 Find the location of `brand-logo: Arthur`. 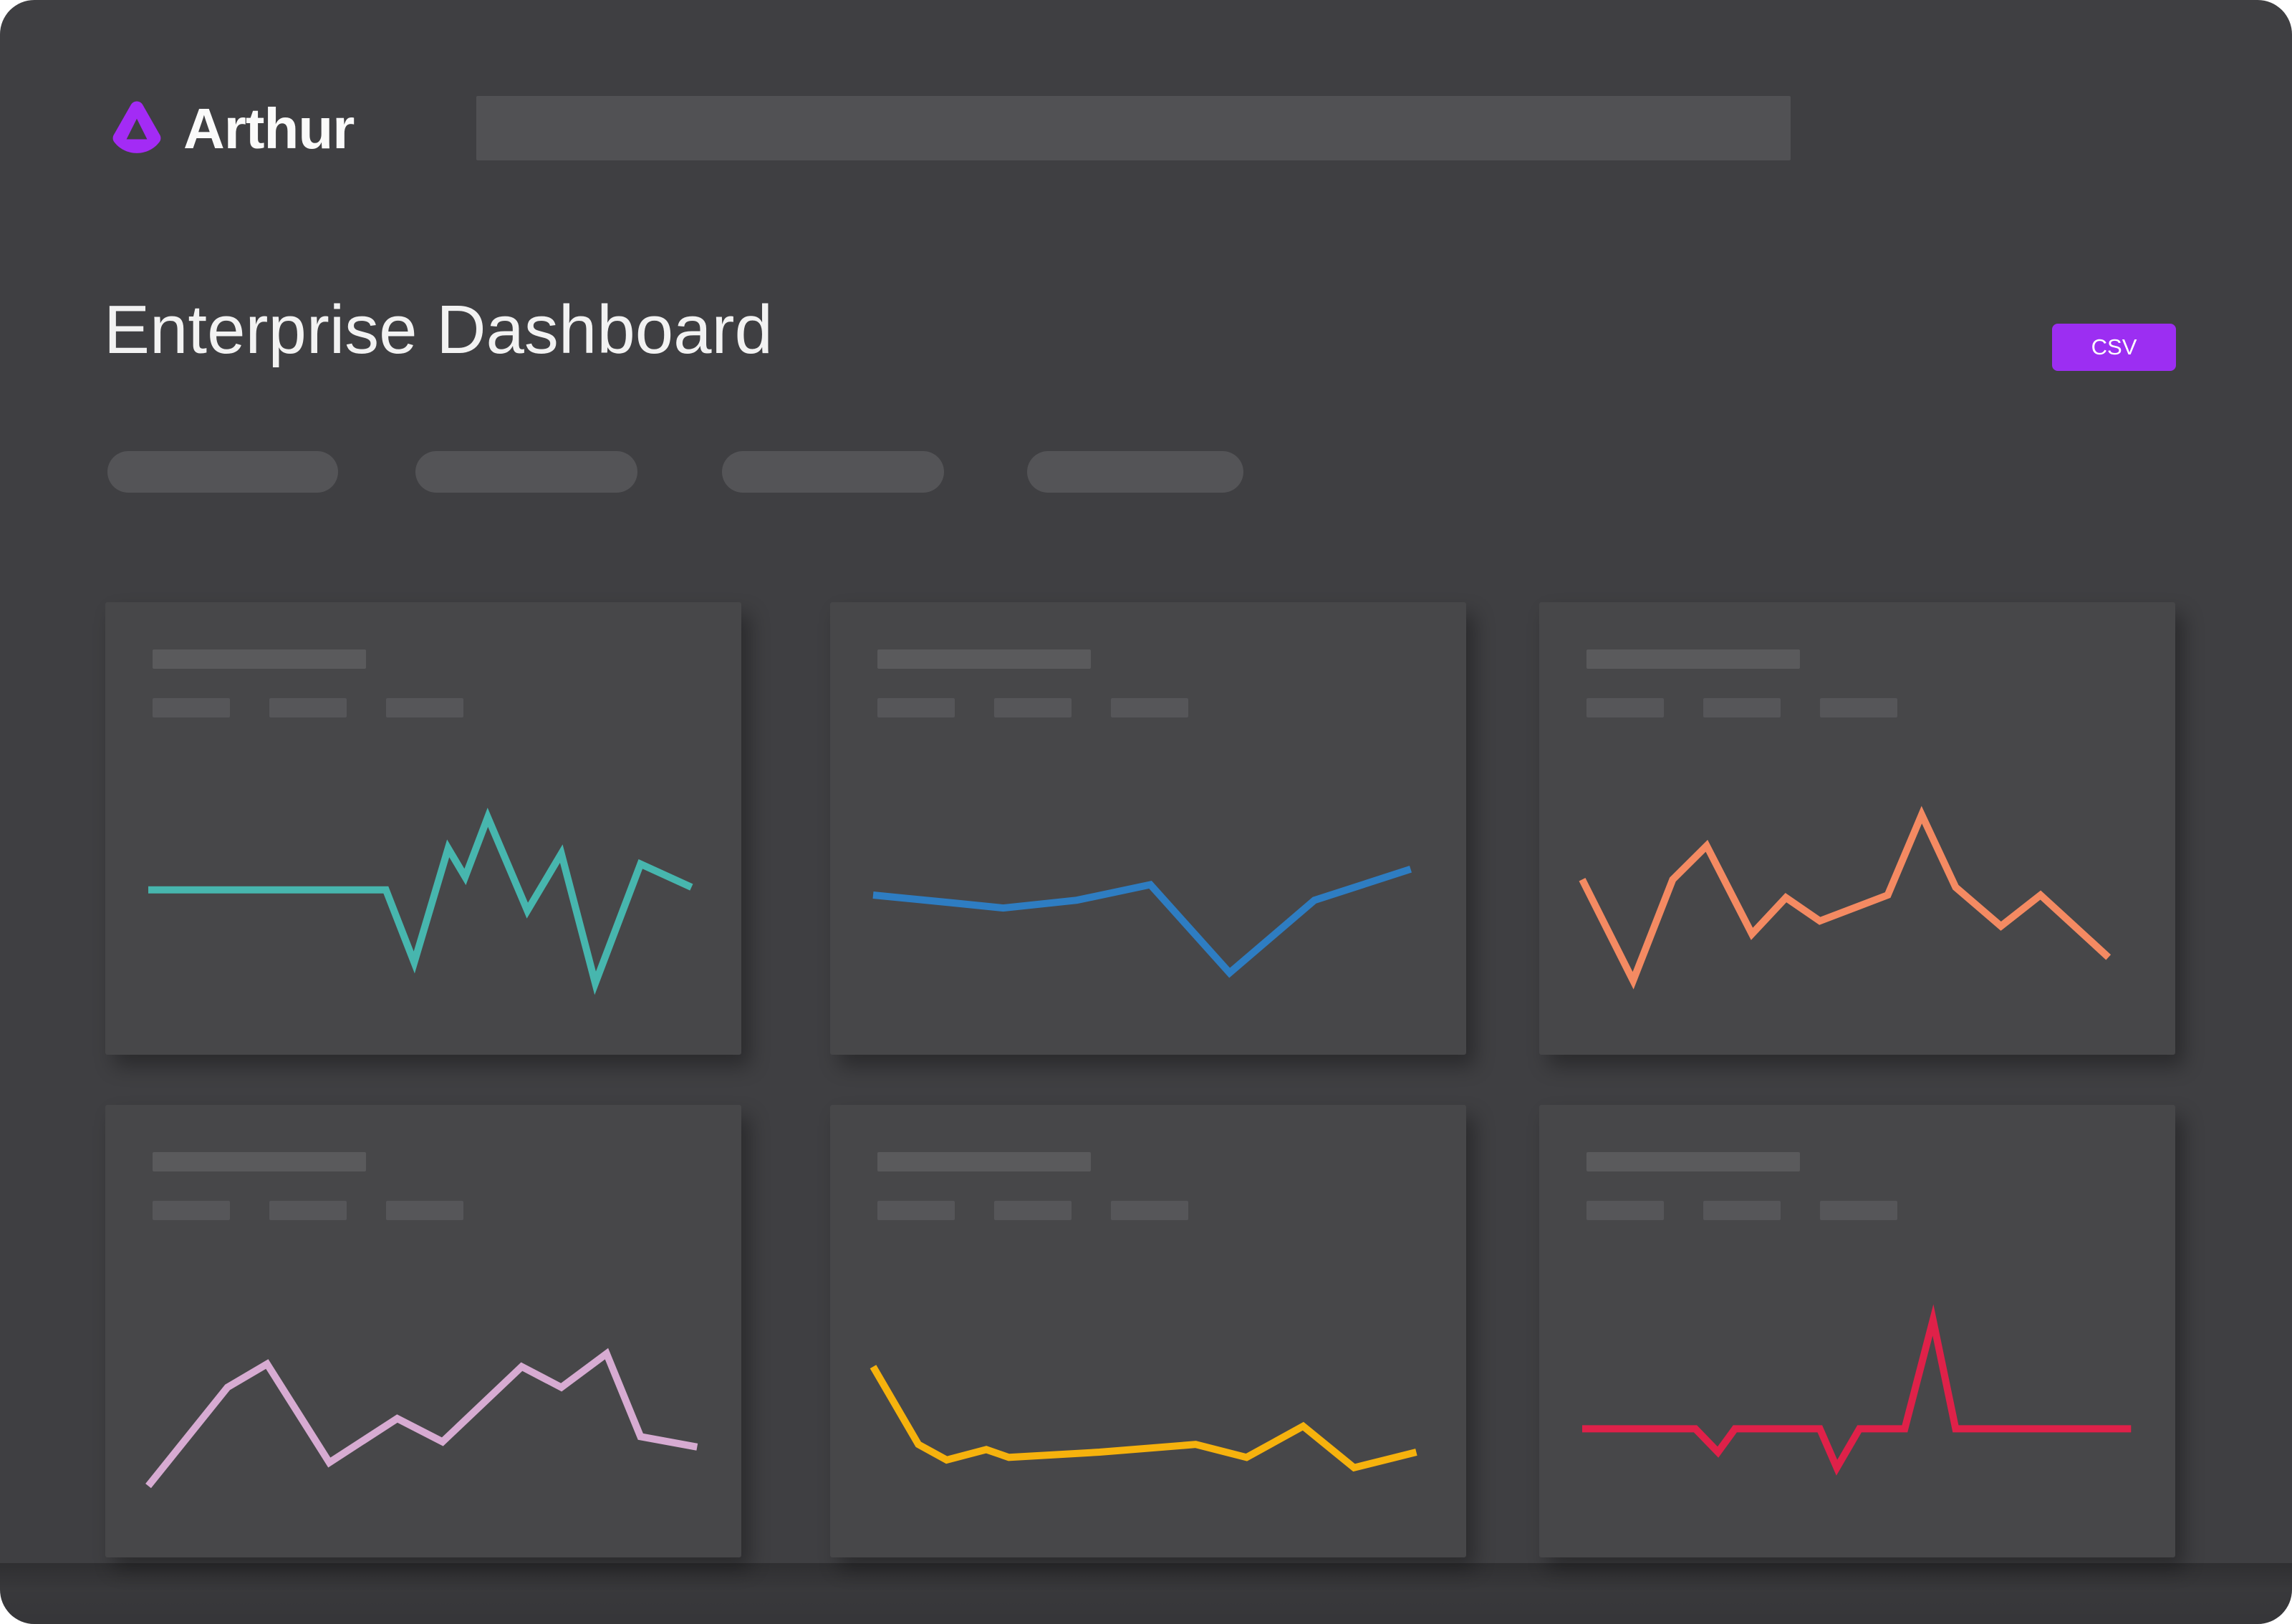

brand-logo: Arthur is located at coordinates (232, 128).